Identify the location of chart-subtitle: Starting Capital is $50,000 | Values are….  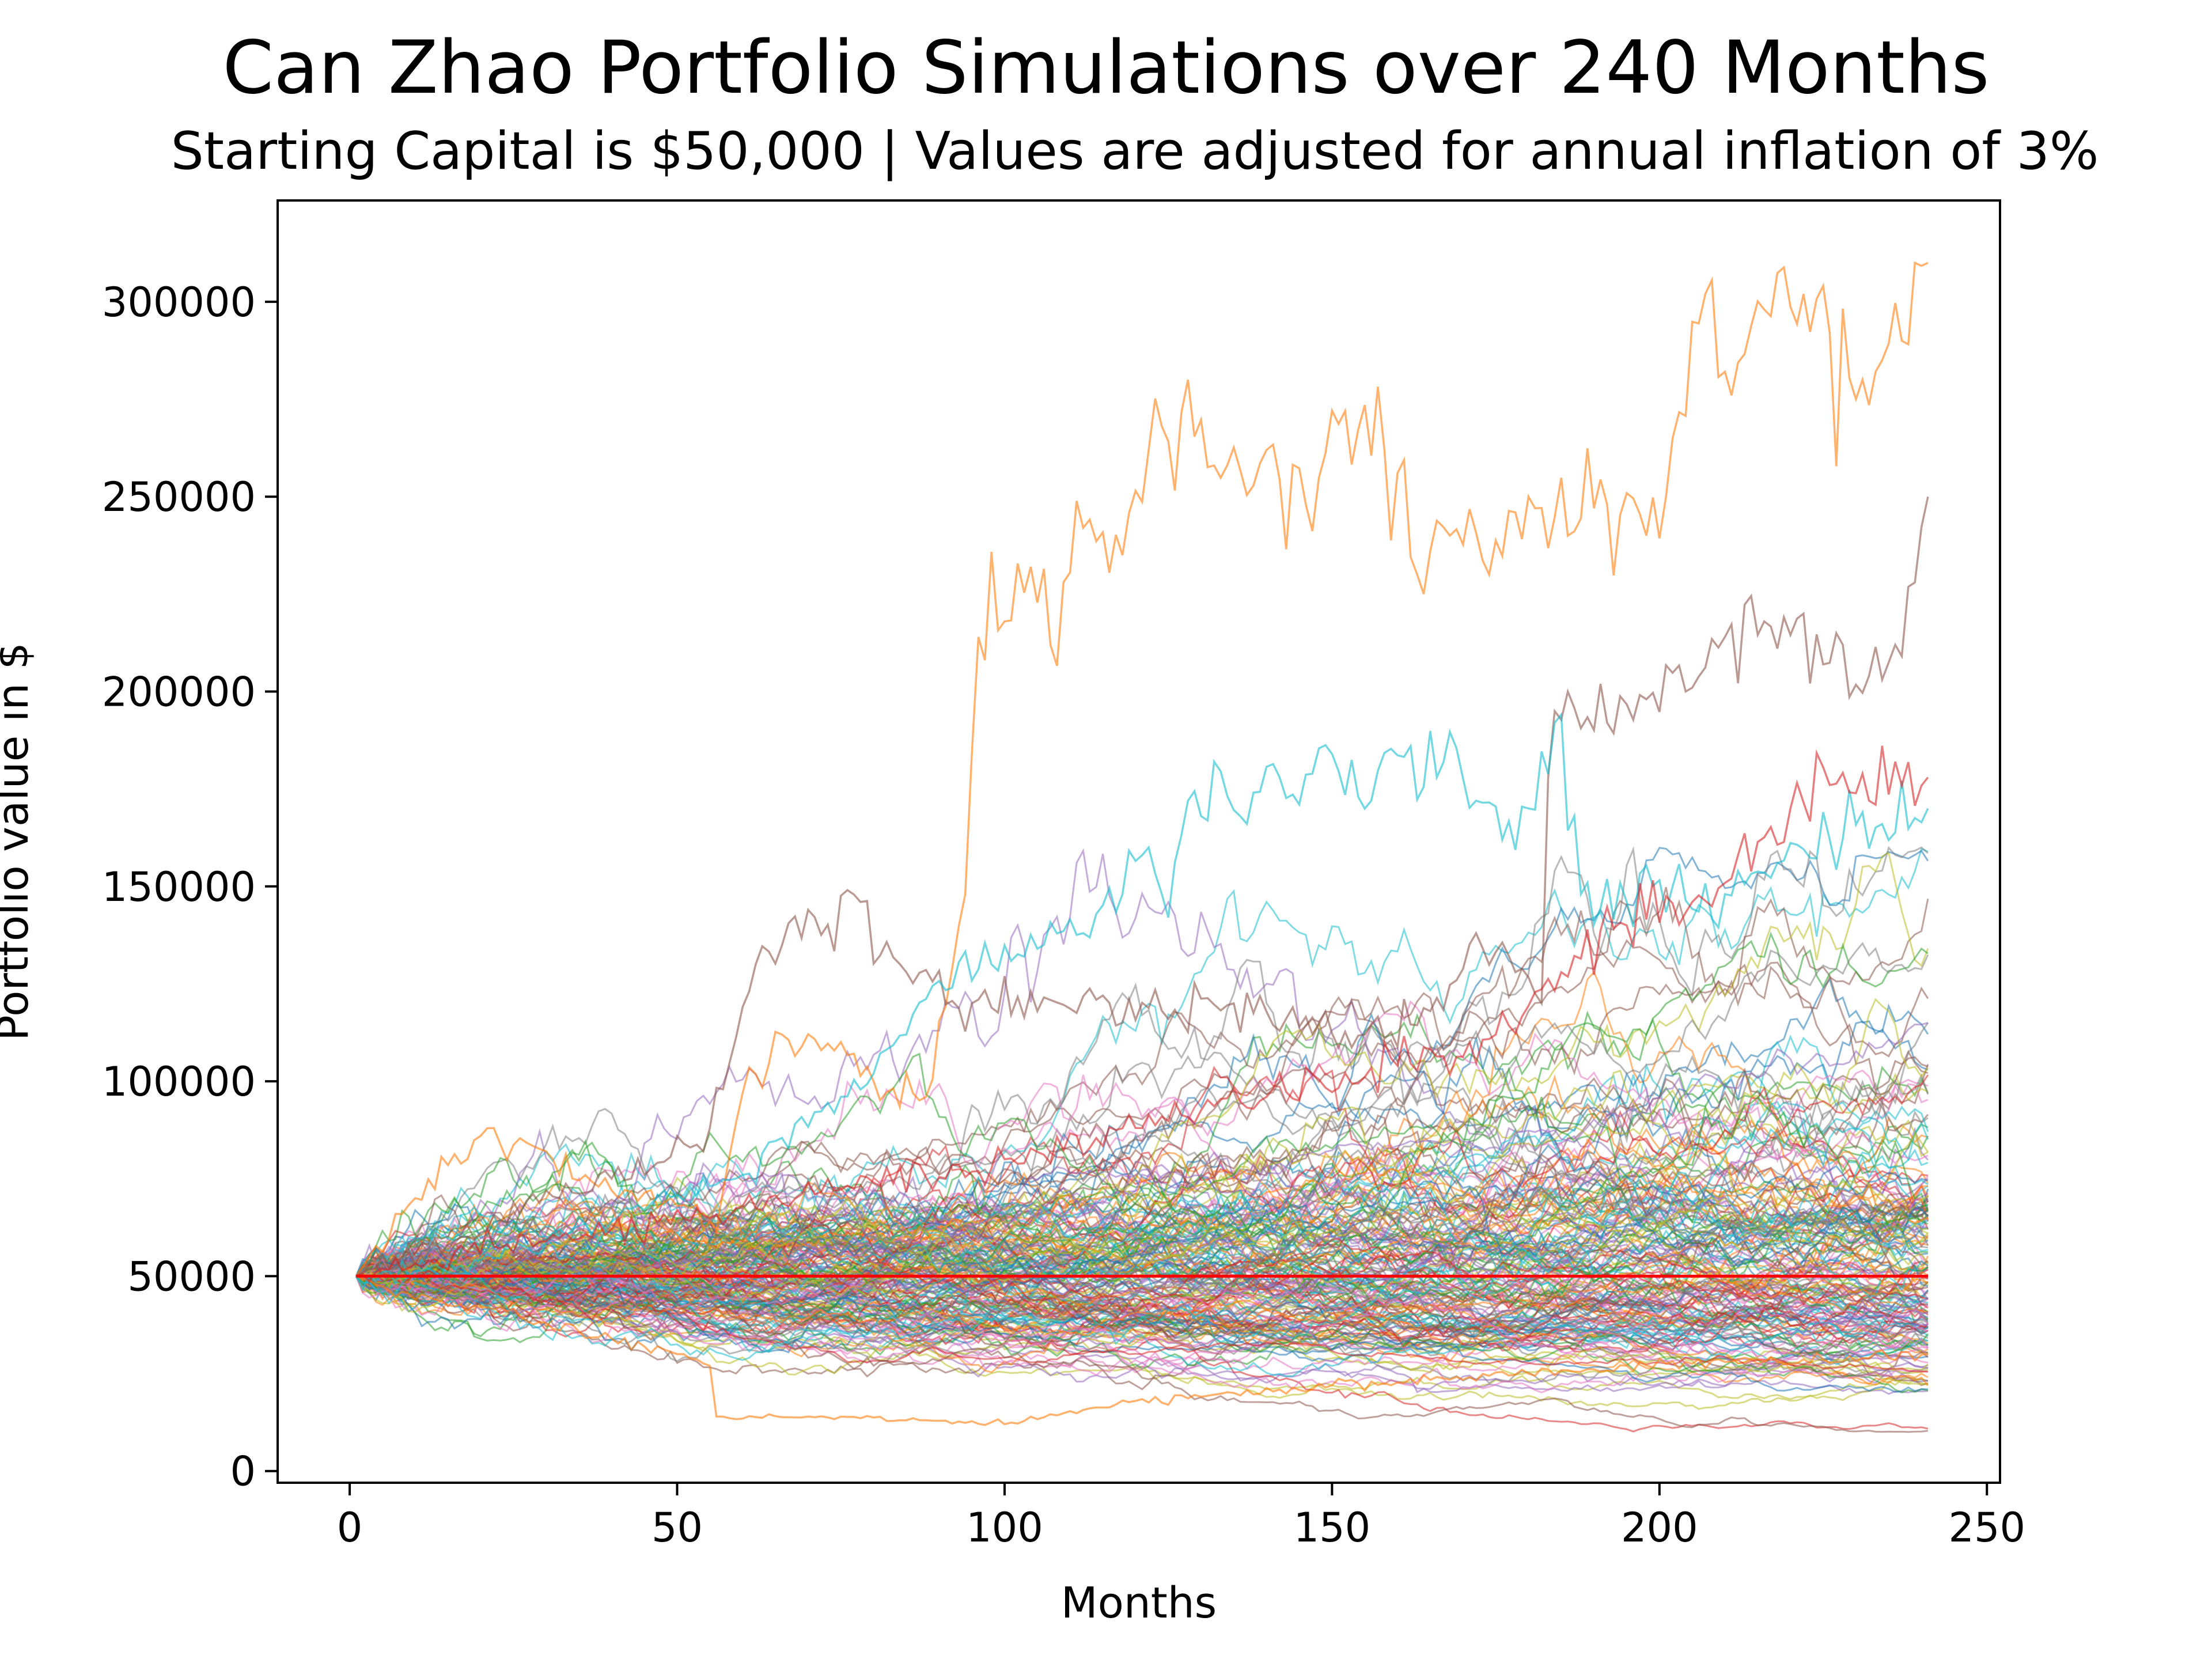
(1135, 151).